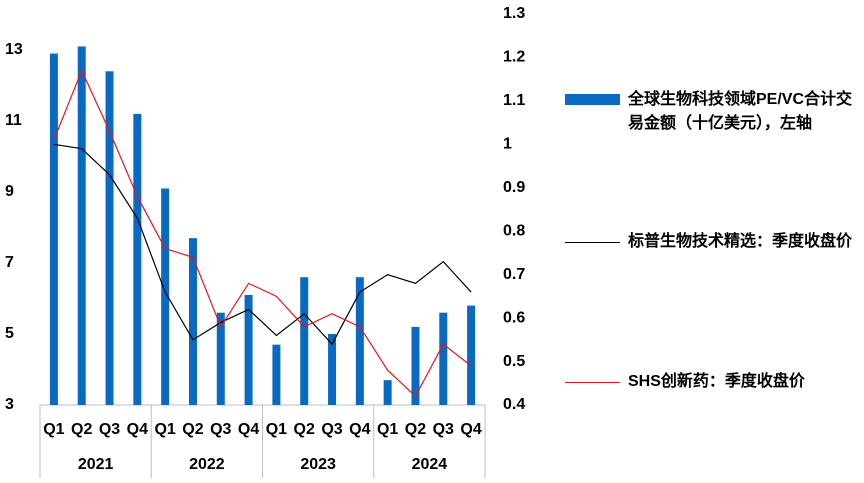  What do you see at coordinates (318, 464) in the screenshot?
I see `year-label: 2023` at bounding box center [318, 464].